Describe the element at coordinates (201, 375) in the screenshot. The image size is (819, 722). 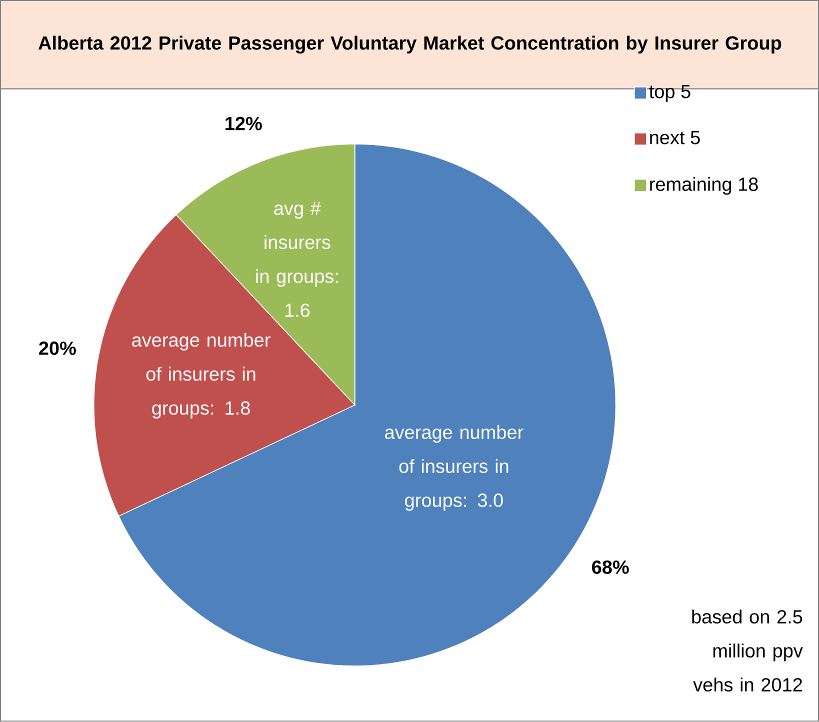
I see `text: average number of insurers in groups: 1.8` at that location.